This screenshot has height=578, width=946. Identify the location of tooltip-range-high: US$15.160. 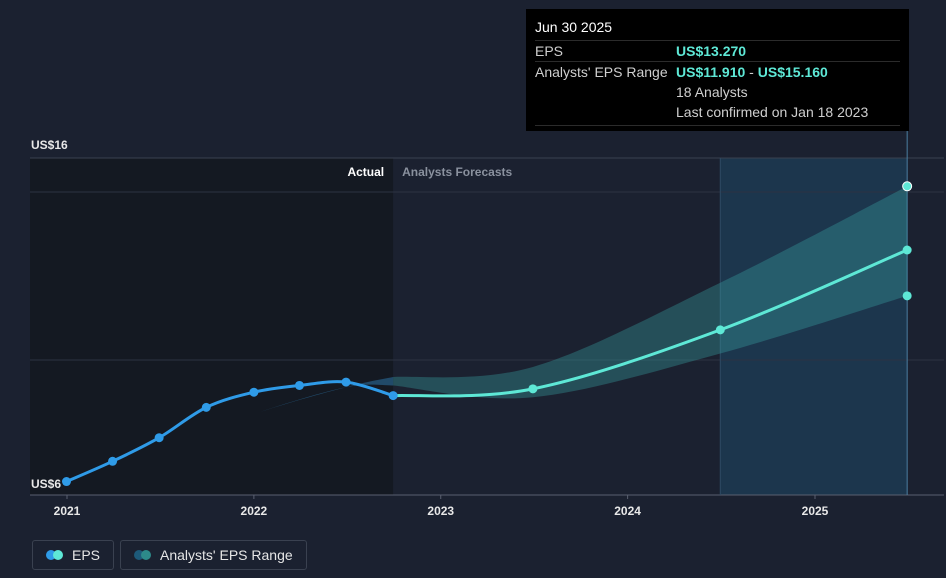
(792, 72).